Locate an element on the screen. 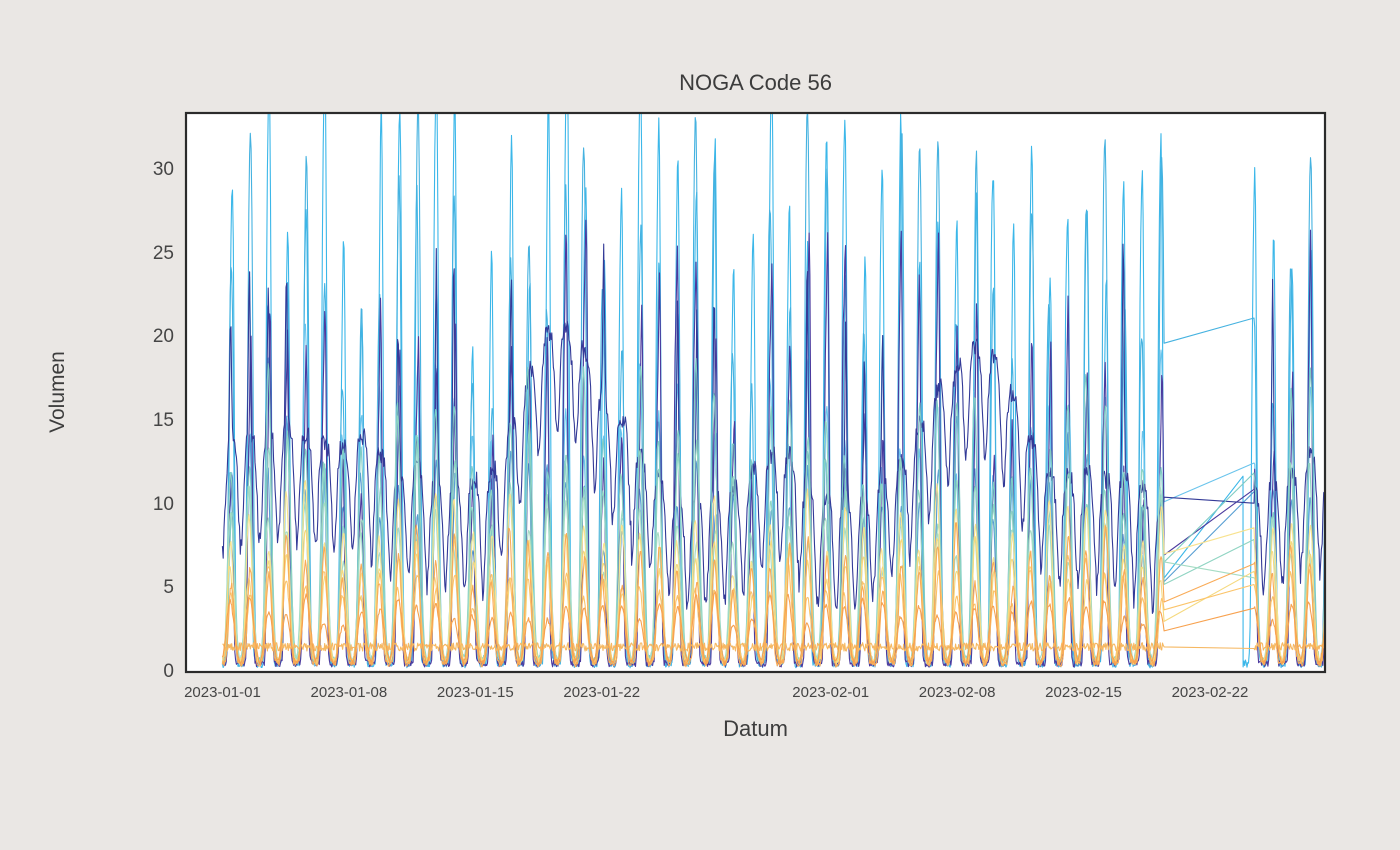  x-tick-label: 2023-02-22 is located at coordinates (1210, 692).